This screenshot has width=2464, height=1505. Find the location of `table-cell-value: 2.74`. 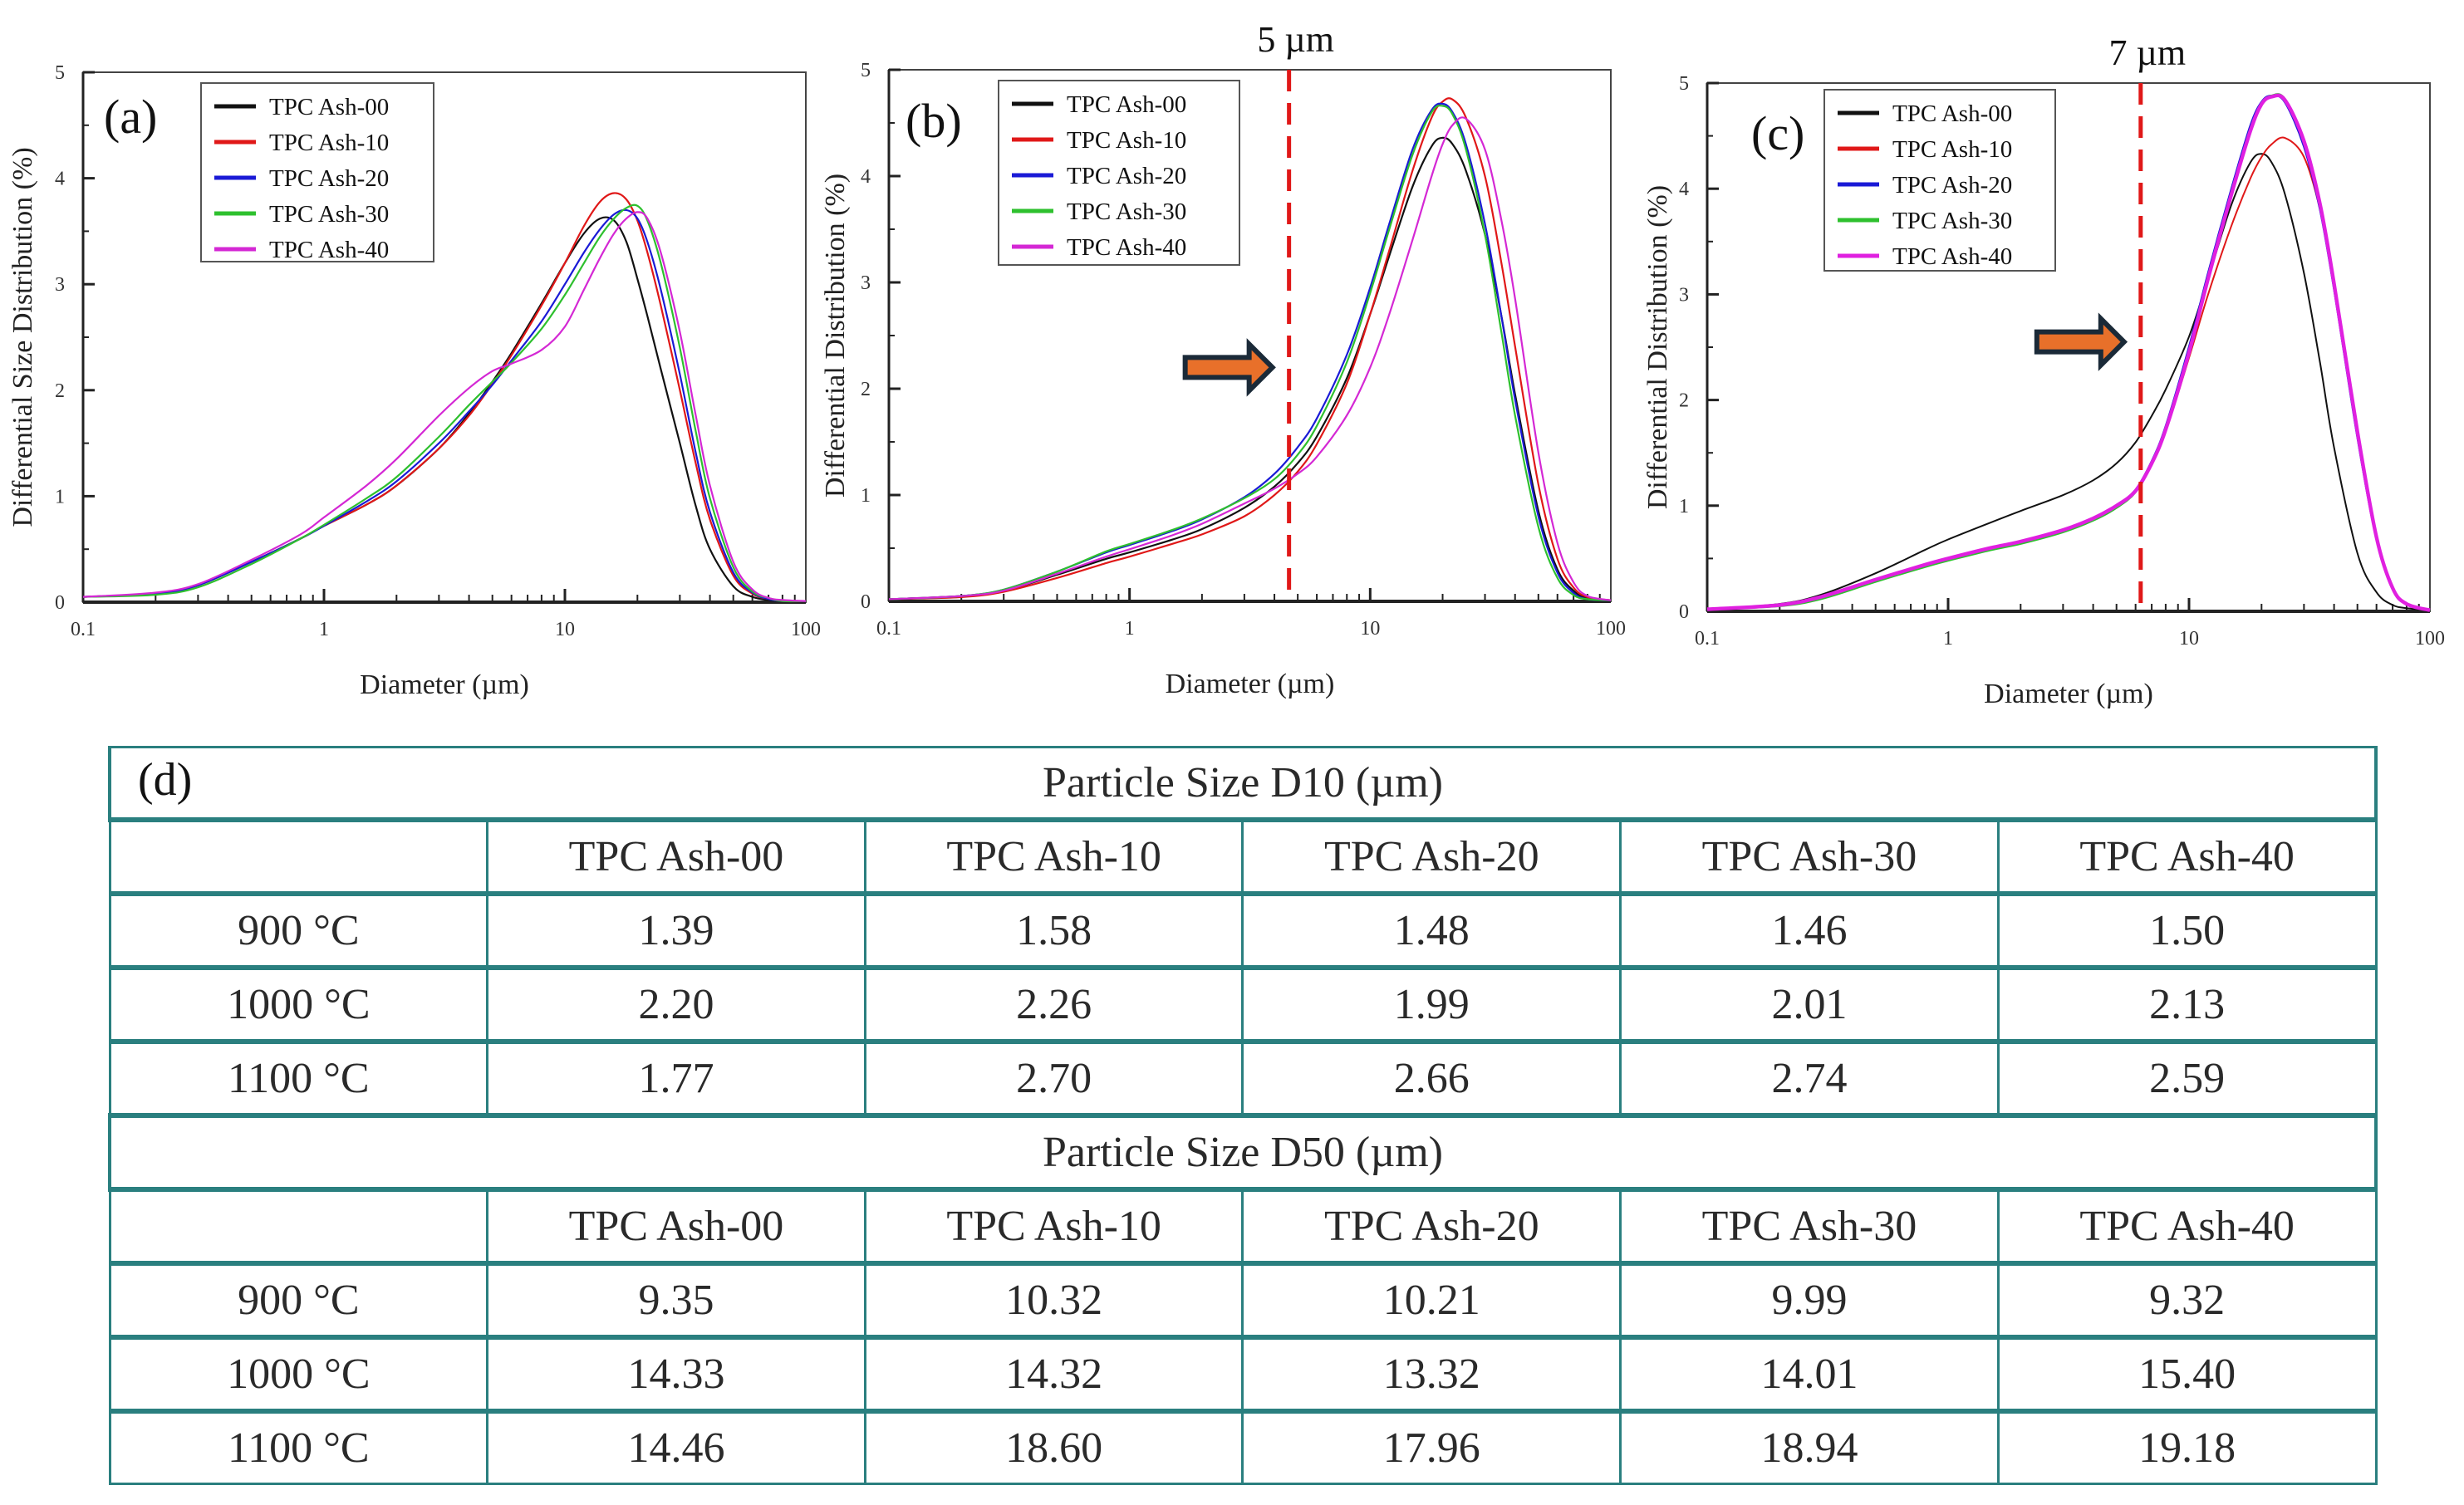

table-cell-value: 2.74 is located at coordinates (1809, 1078).